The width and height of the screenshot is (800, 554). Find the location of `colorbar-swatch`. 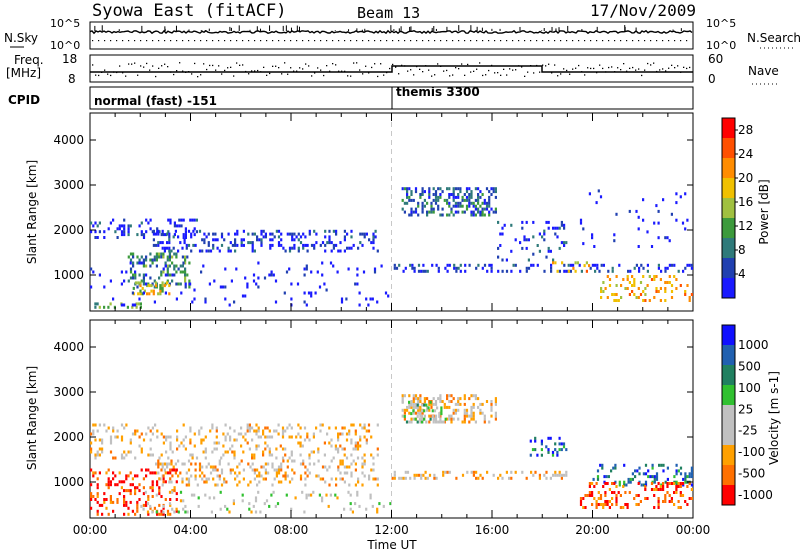

colorbar-swatch is located at coordinates (728, 248).